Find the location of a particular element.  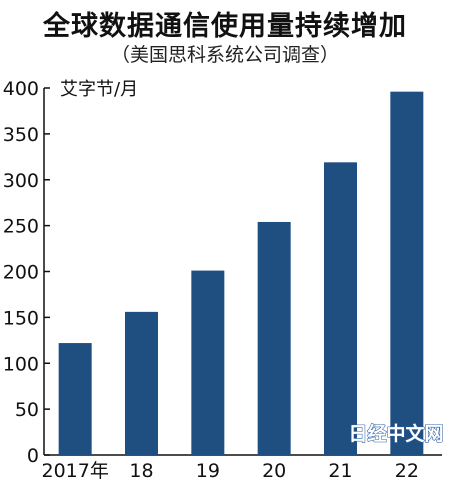

x-tick-label: 18 is located at coordinates (141, 471).